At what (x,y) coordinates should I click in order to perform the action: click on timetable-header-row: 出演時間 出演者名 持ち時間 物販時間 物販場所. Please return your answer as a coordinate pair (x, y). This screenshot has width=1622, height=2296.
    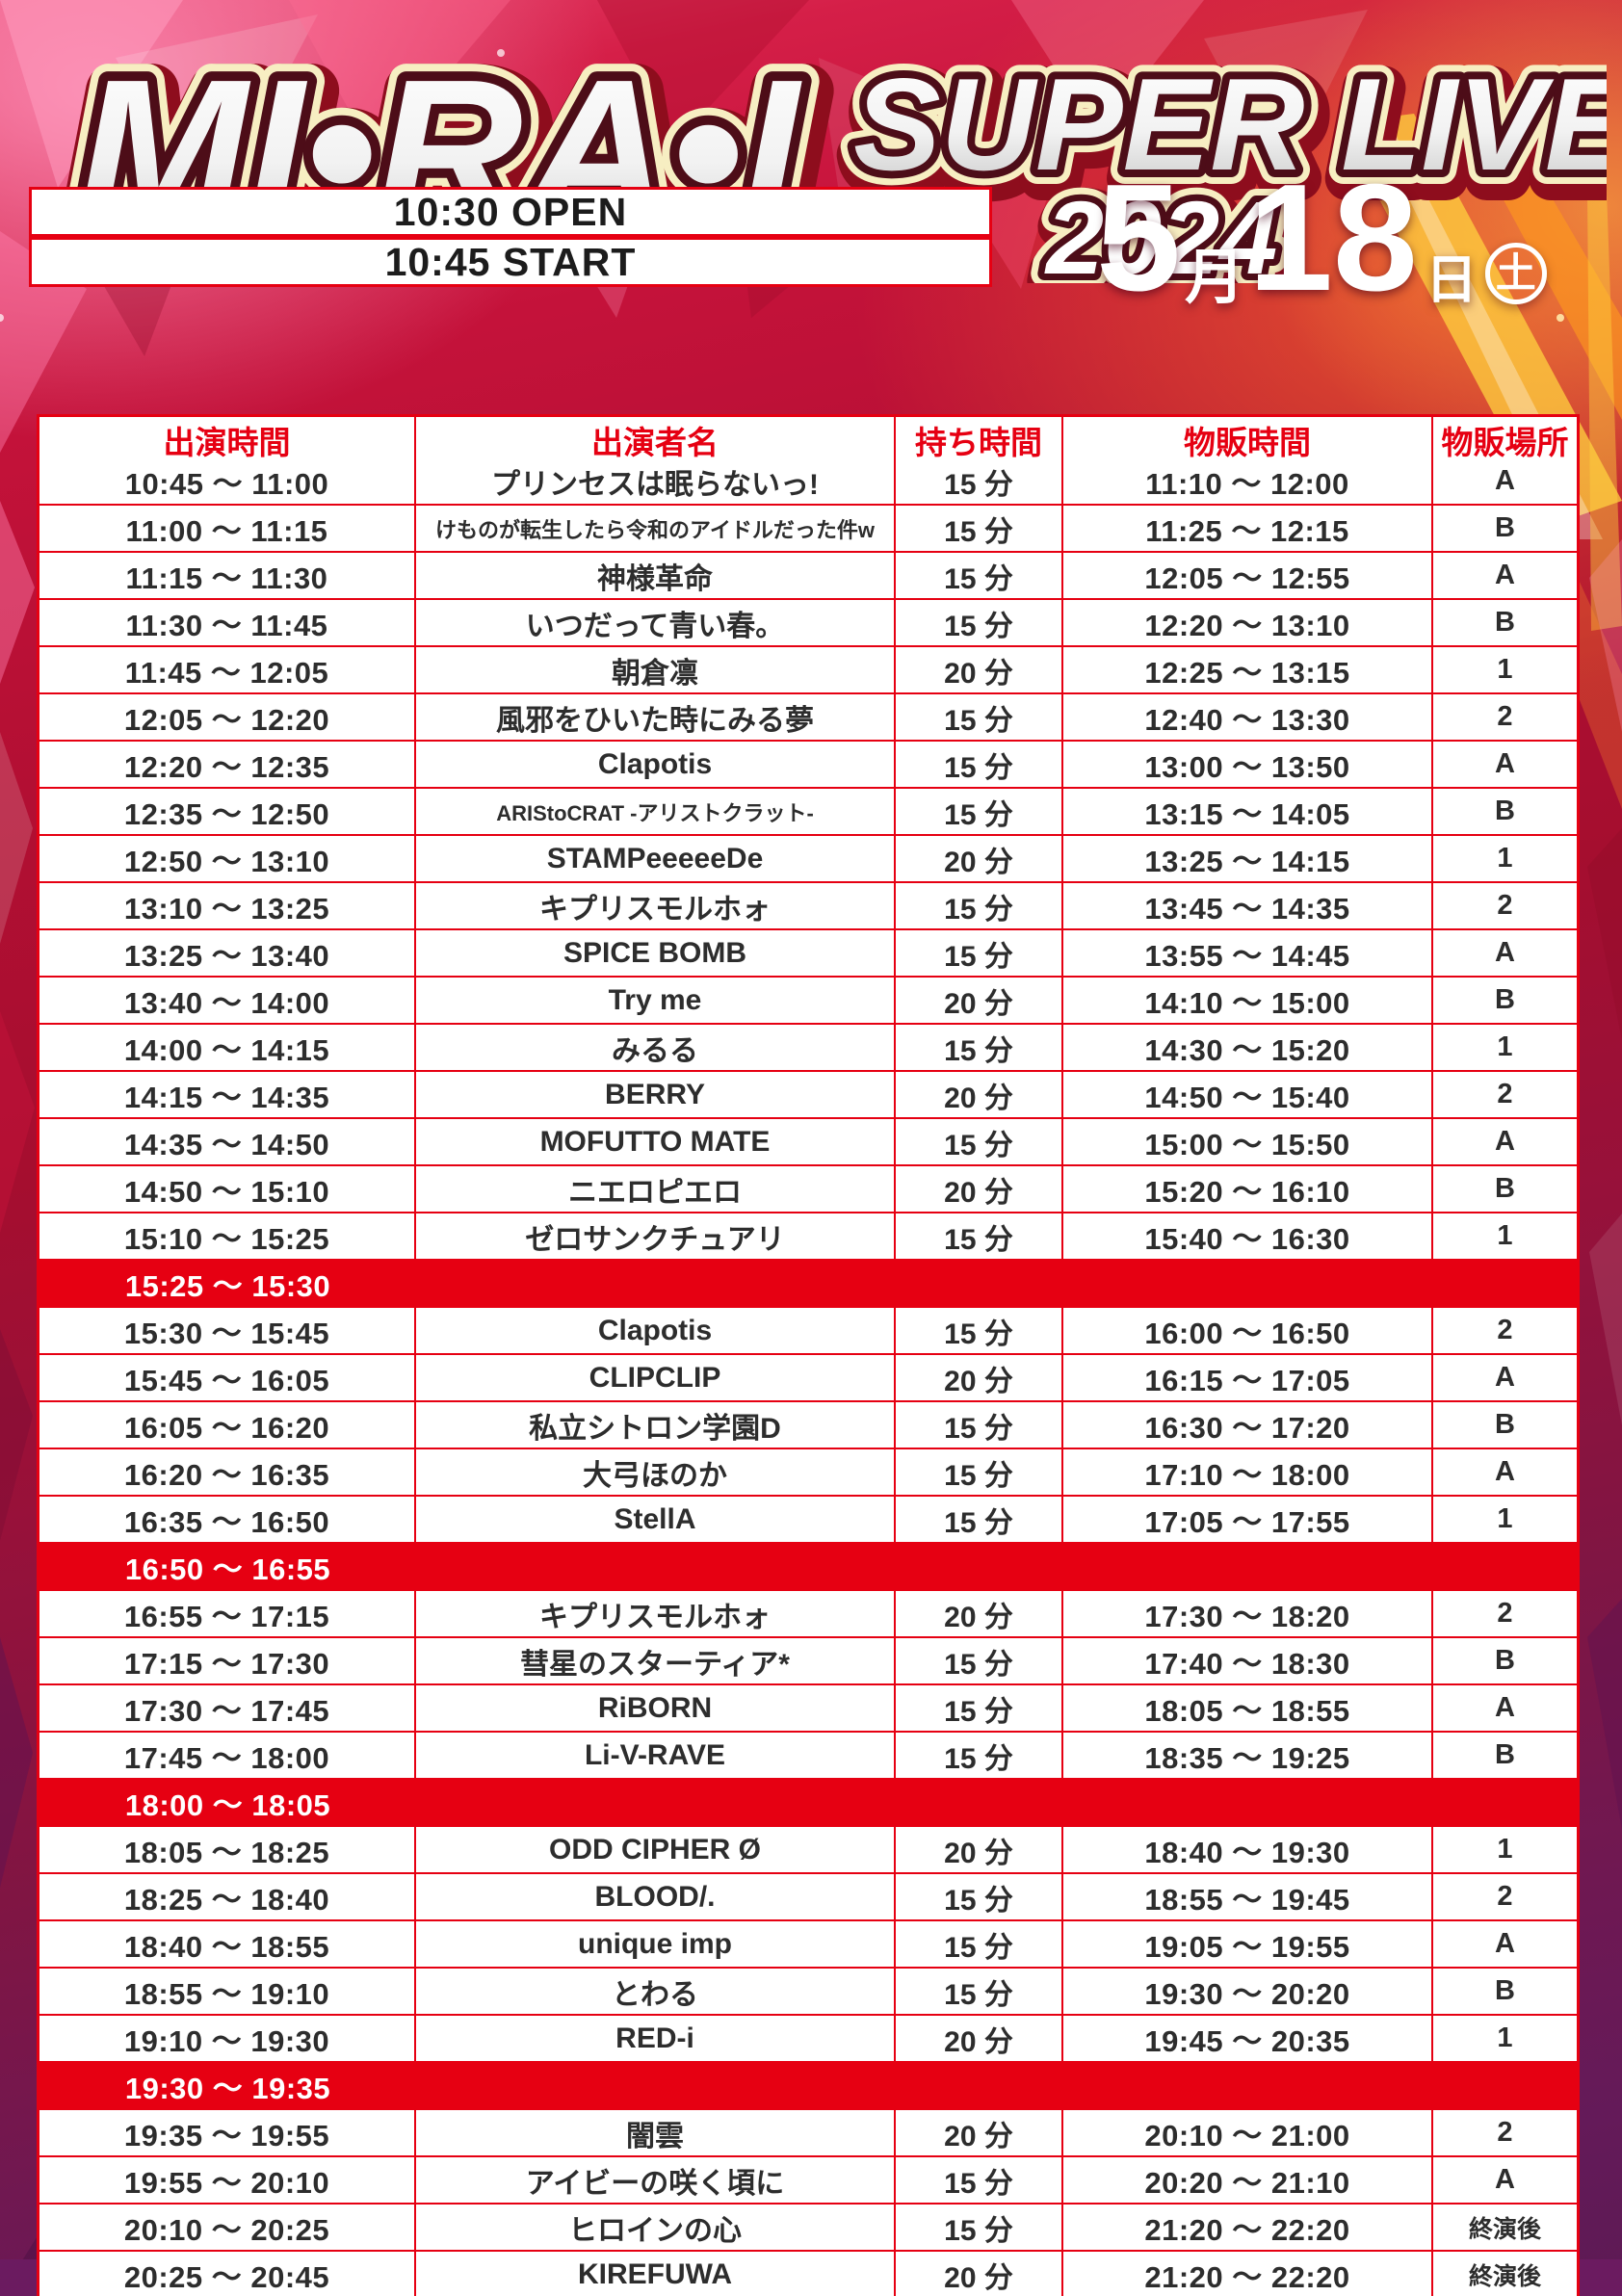
    Looking at the image, I should click on (808, 440).